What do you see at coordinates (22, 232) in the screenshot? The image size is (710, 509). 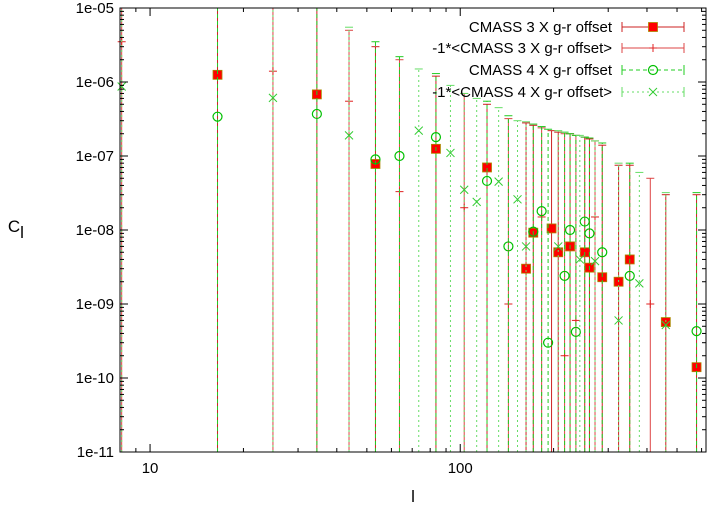 I see `y-axis-label-subscript: l` at bounding box center [22, 232].